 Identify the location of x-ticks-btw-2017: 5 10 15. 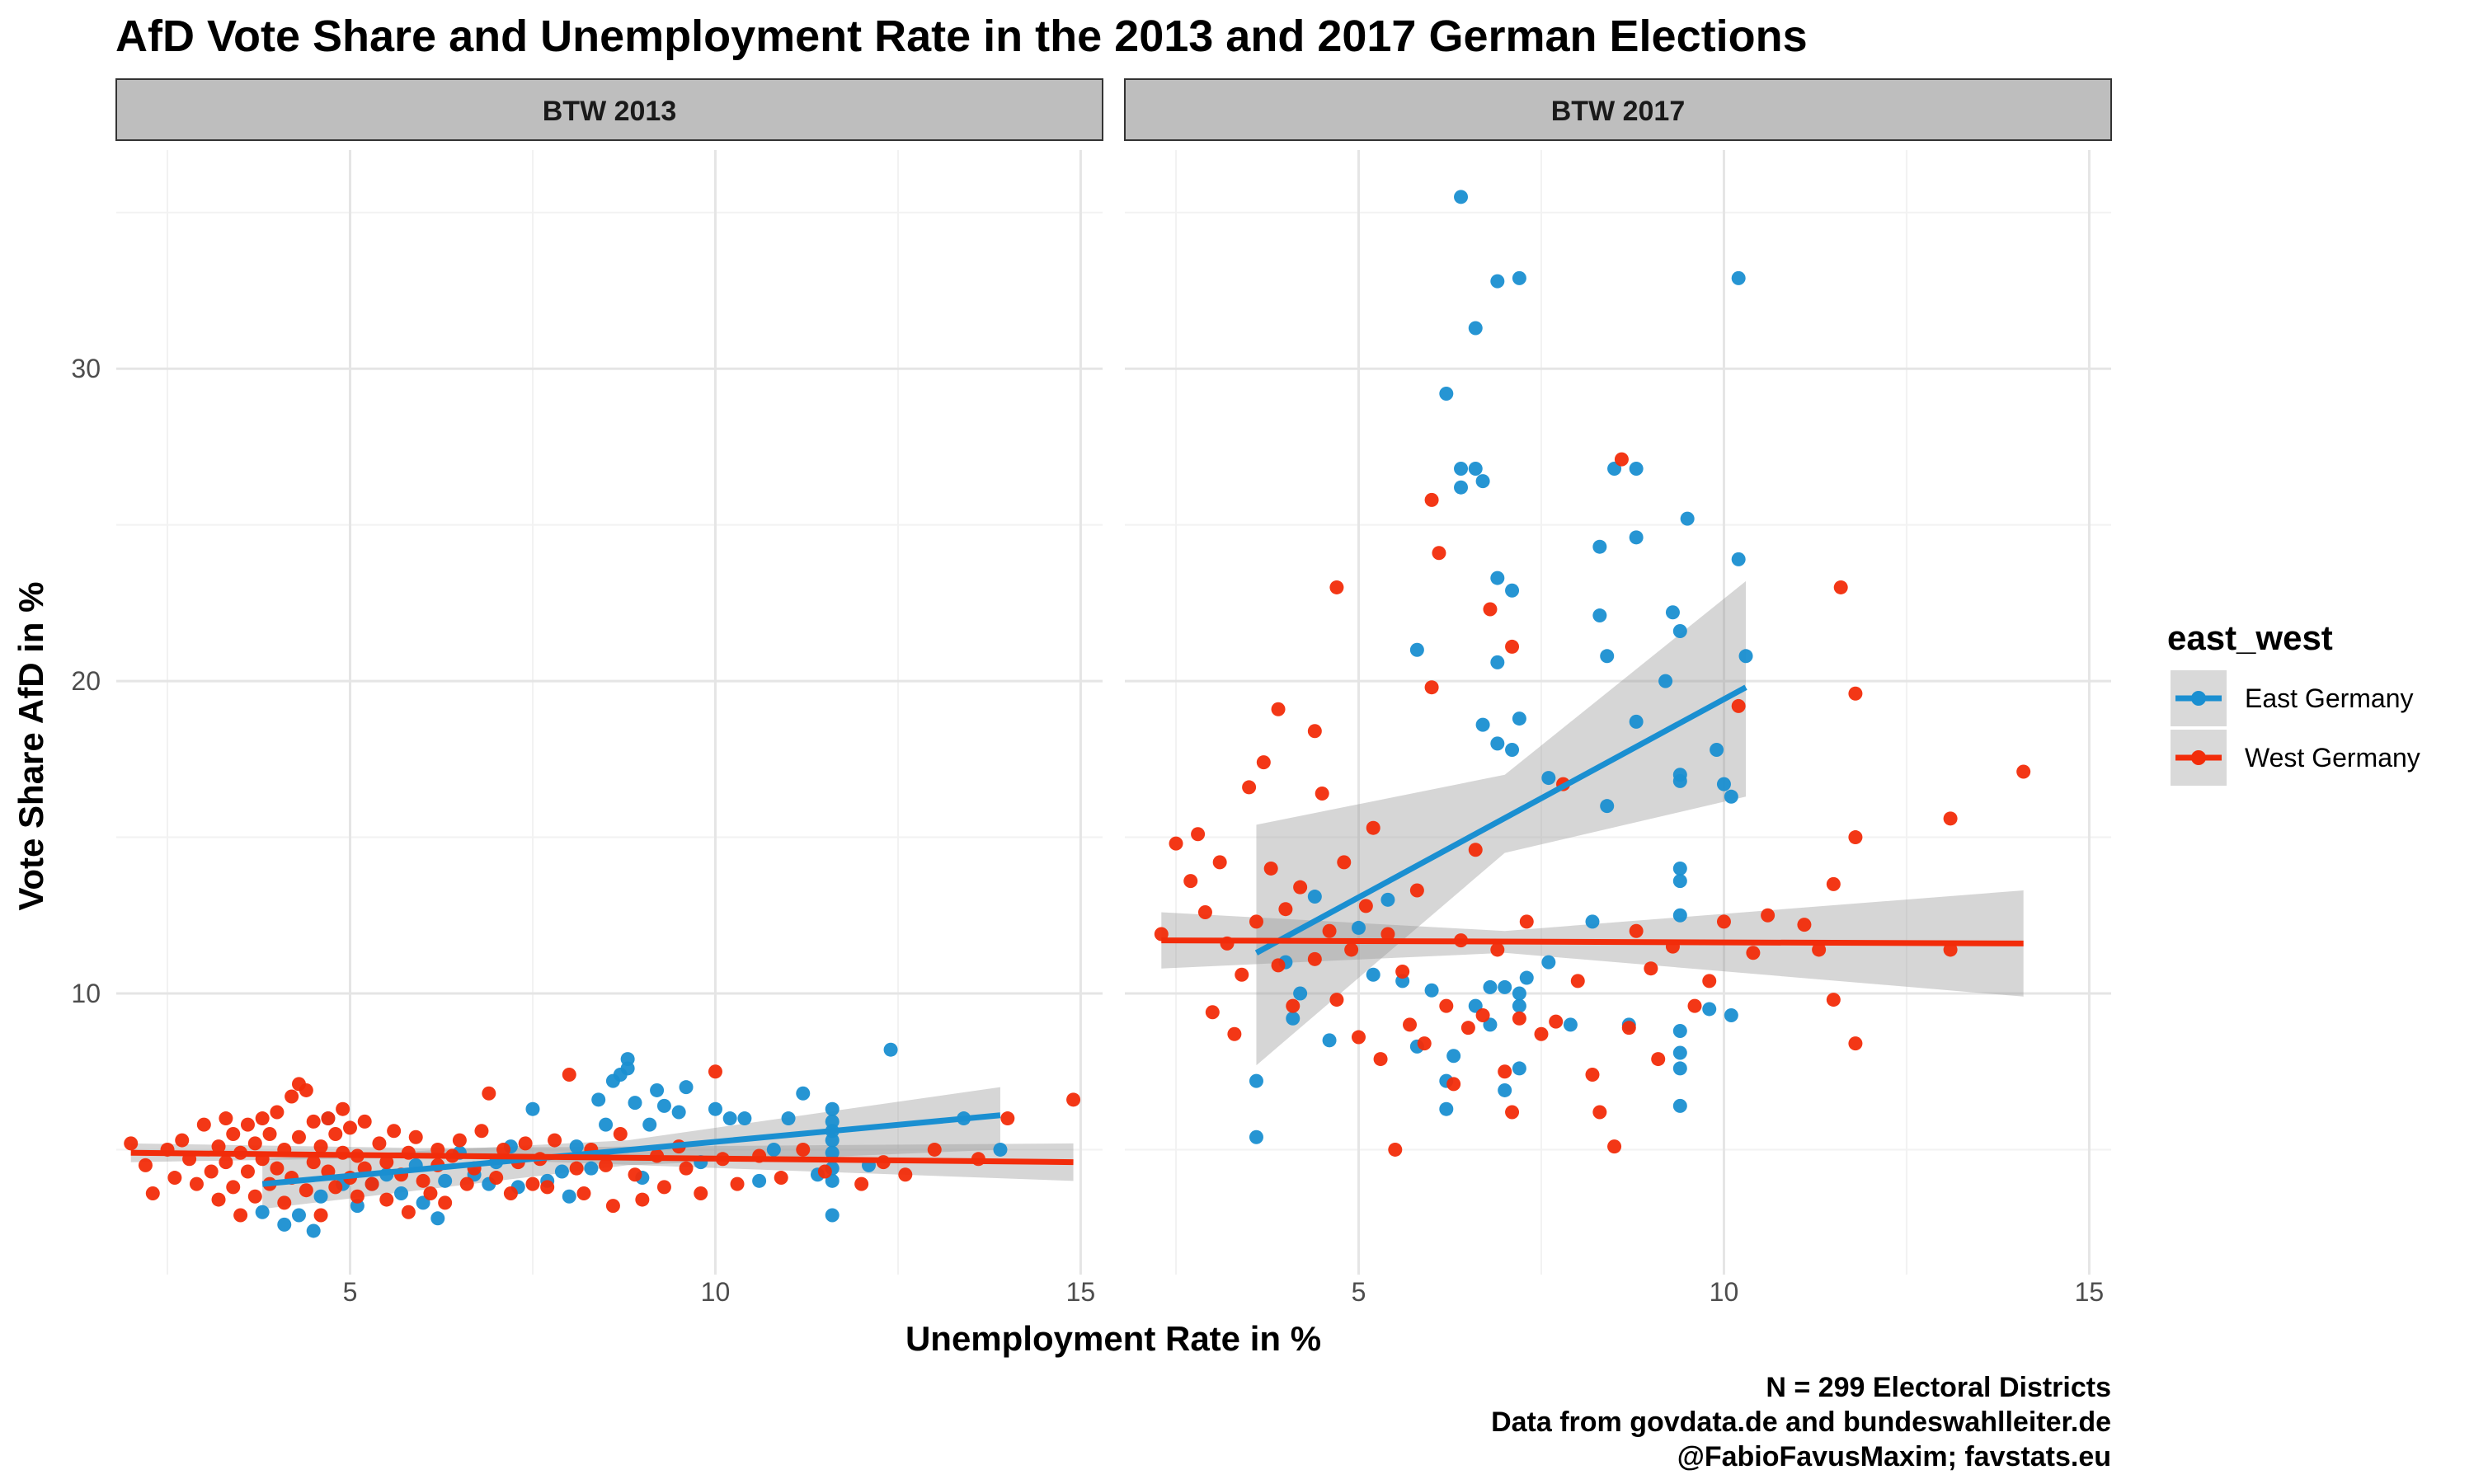
(1728, 1292).